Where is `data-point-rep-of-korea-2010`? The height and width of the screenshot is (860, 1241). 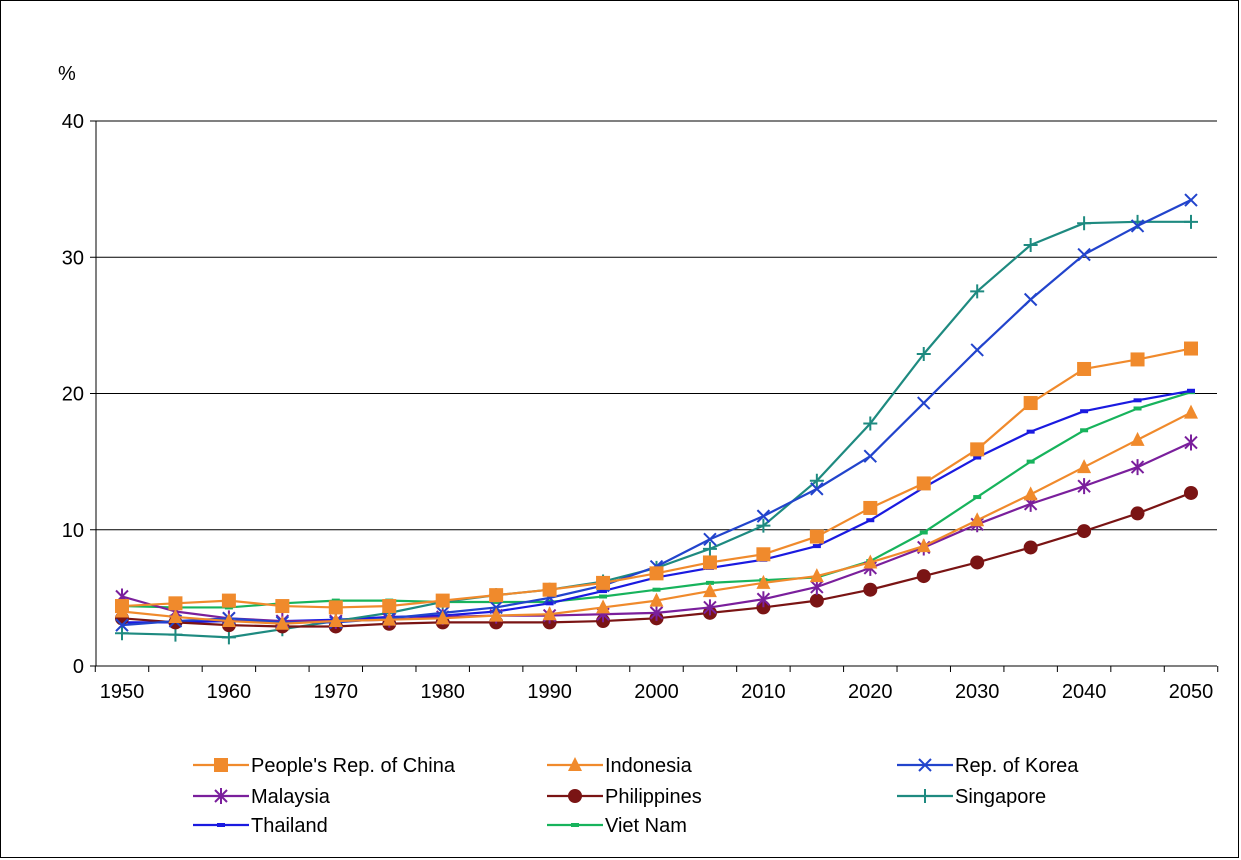 data-point-rep-of-korea-2010 is located at coordinates (763, 516).